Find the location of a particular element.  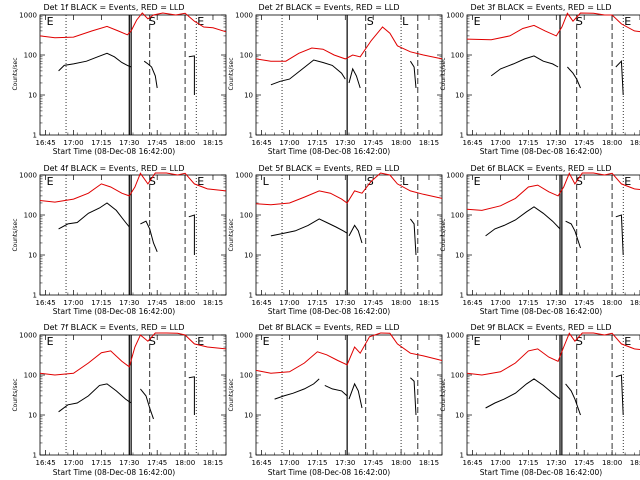

plot-title: Det 2f BLACK = Events, RED = LLD is located at coordinates (328, 7).